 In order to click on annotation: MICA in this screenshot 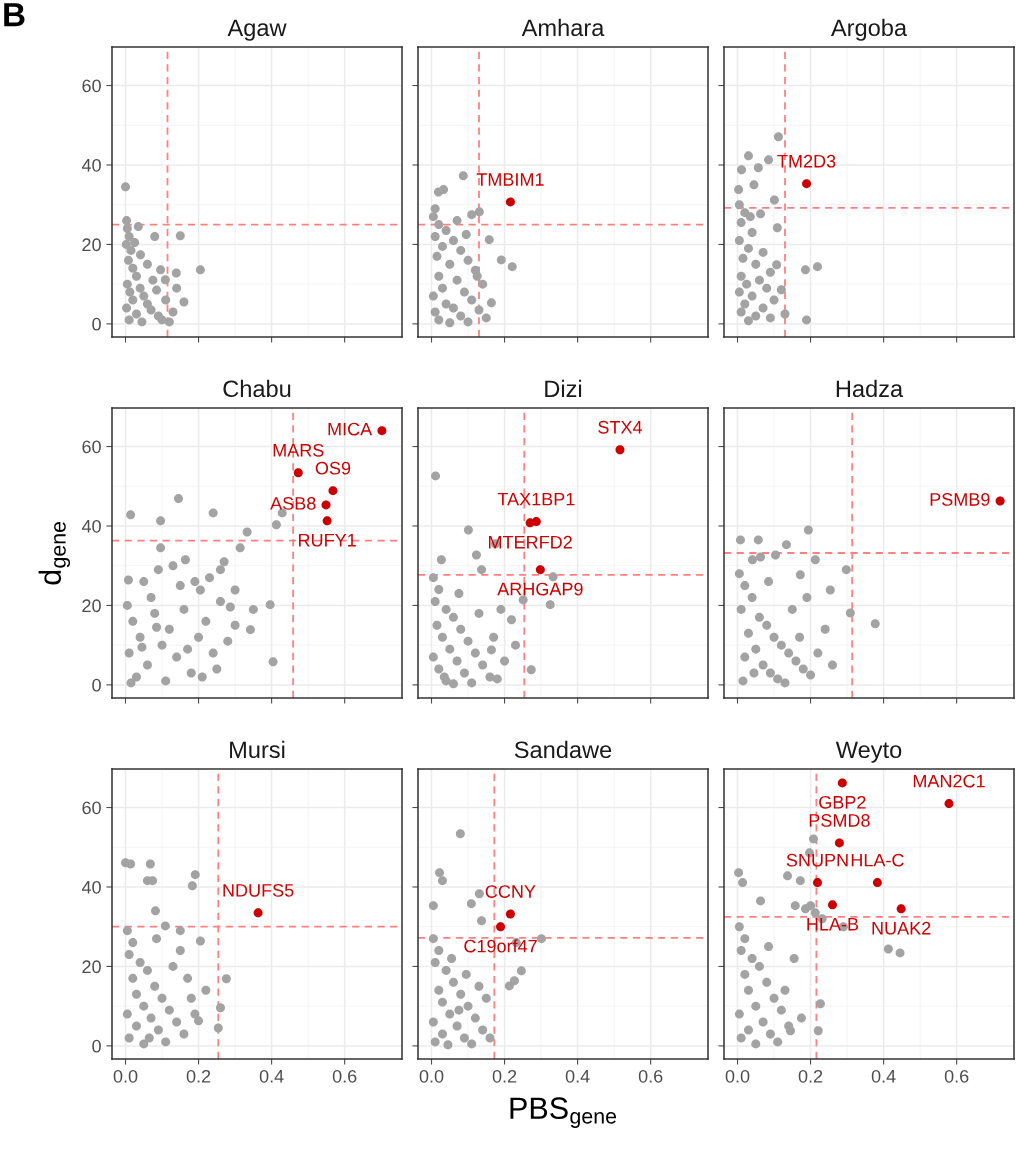, I will do `click(350, 429)`.